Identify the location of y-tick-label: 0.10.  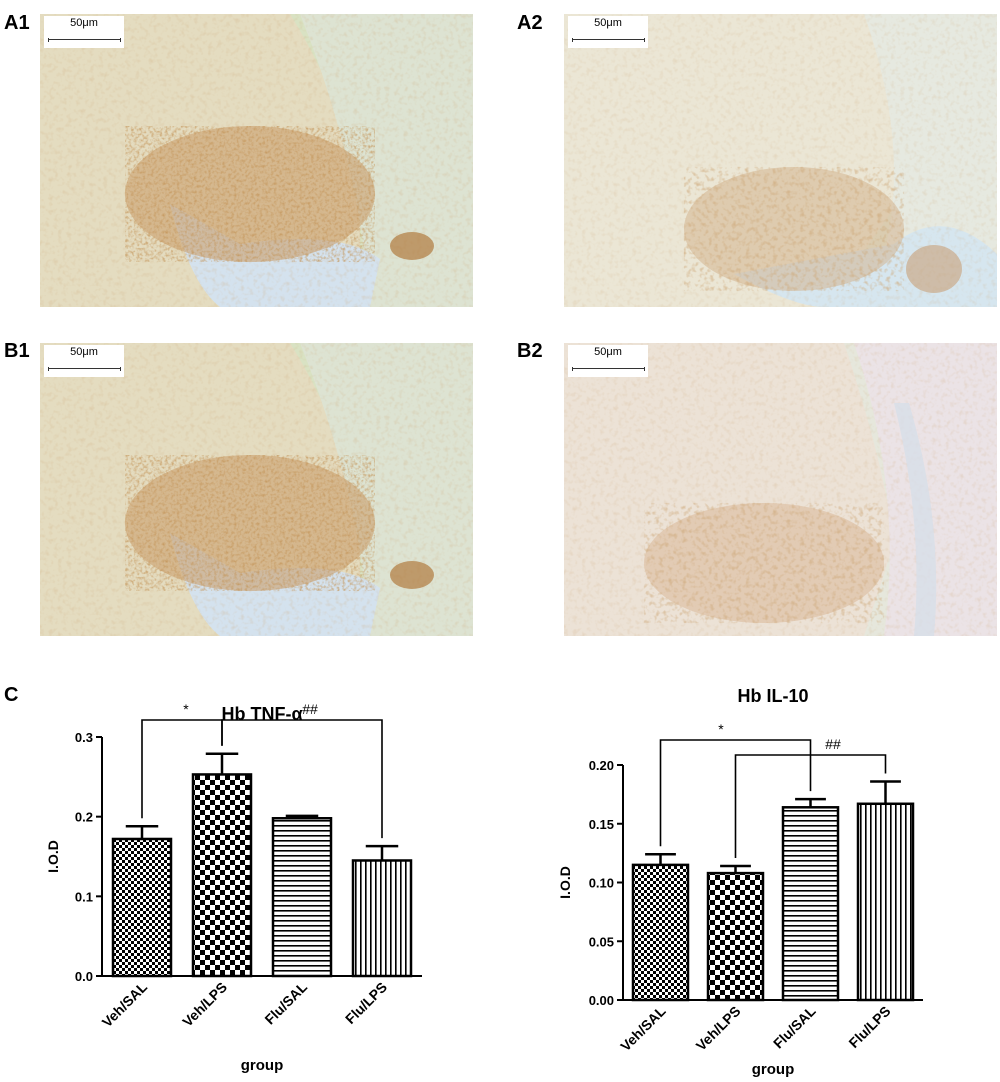
(601, 883).